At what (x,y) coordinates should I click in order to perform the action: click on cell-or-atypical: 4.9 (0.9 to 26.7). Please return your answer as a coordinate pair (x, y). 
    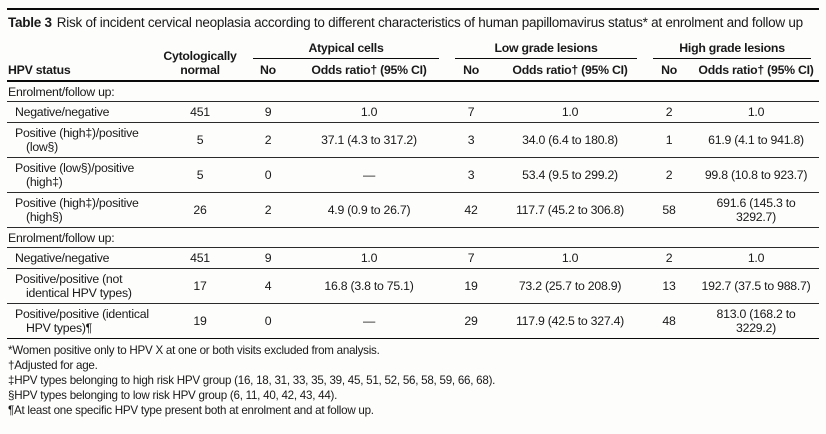
    Looking at the image, I should click on (369, 209).